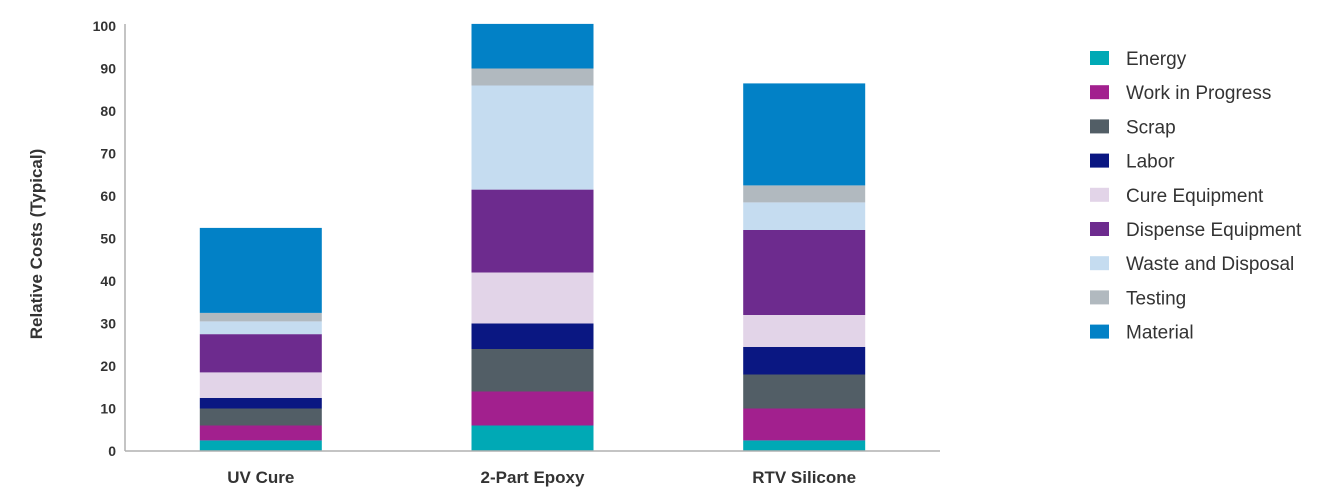 The image size is (1318, 490). I want to click on y-tick-label: 100, so click(105, 26).